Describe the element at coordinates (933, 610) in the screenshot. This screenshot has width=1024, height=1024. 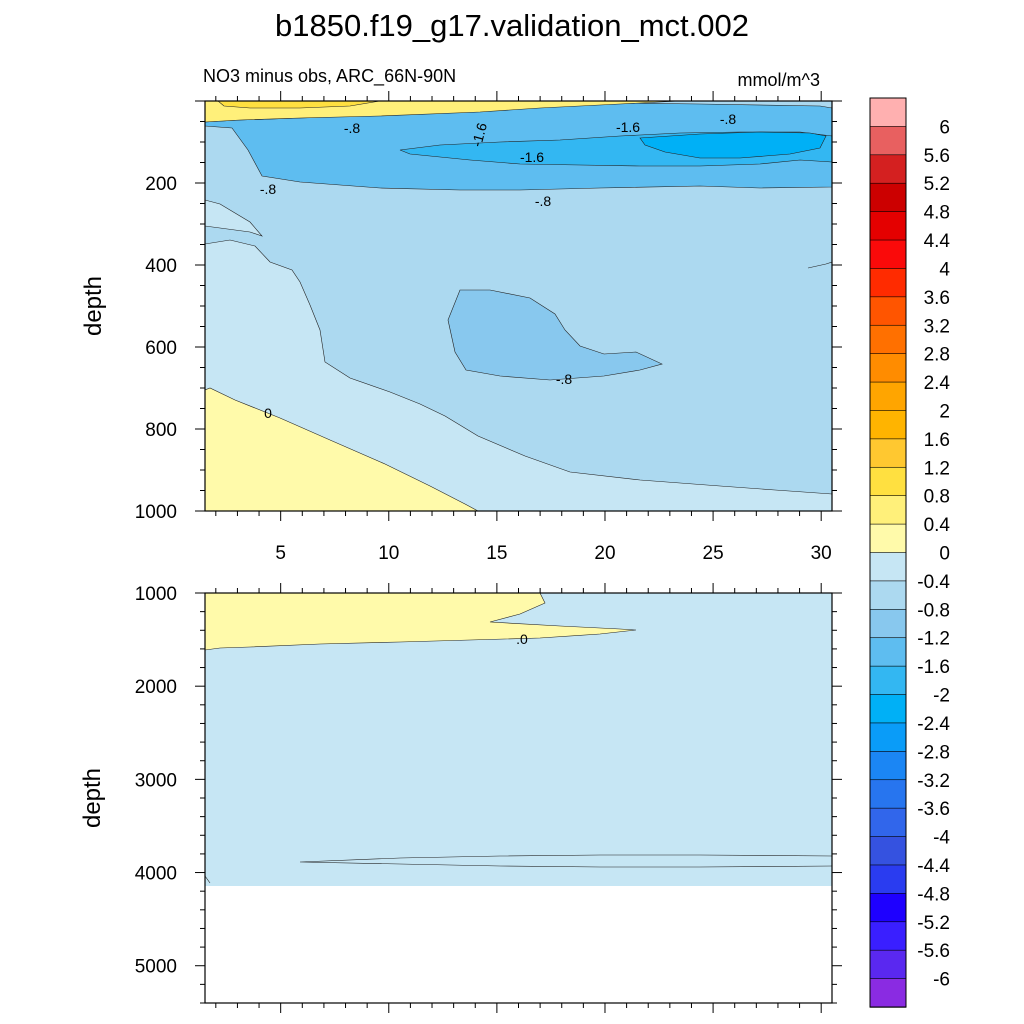
I see `colorbar-label: -0.8` at that location.